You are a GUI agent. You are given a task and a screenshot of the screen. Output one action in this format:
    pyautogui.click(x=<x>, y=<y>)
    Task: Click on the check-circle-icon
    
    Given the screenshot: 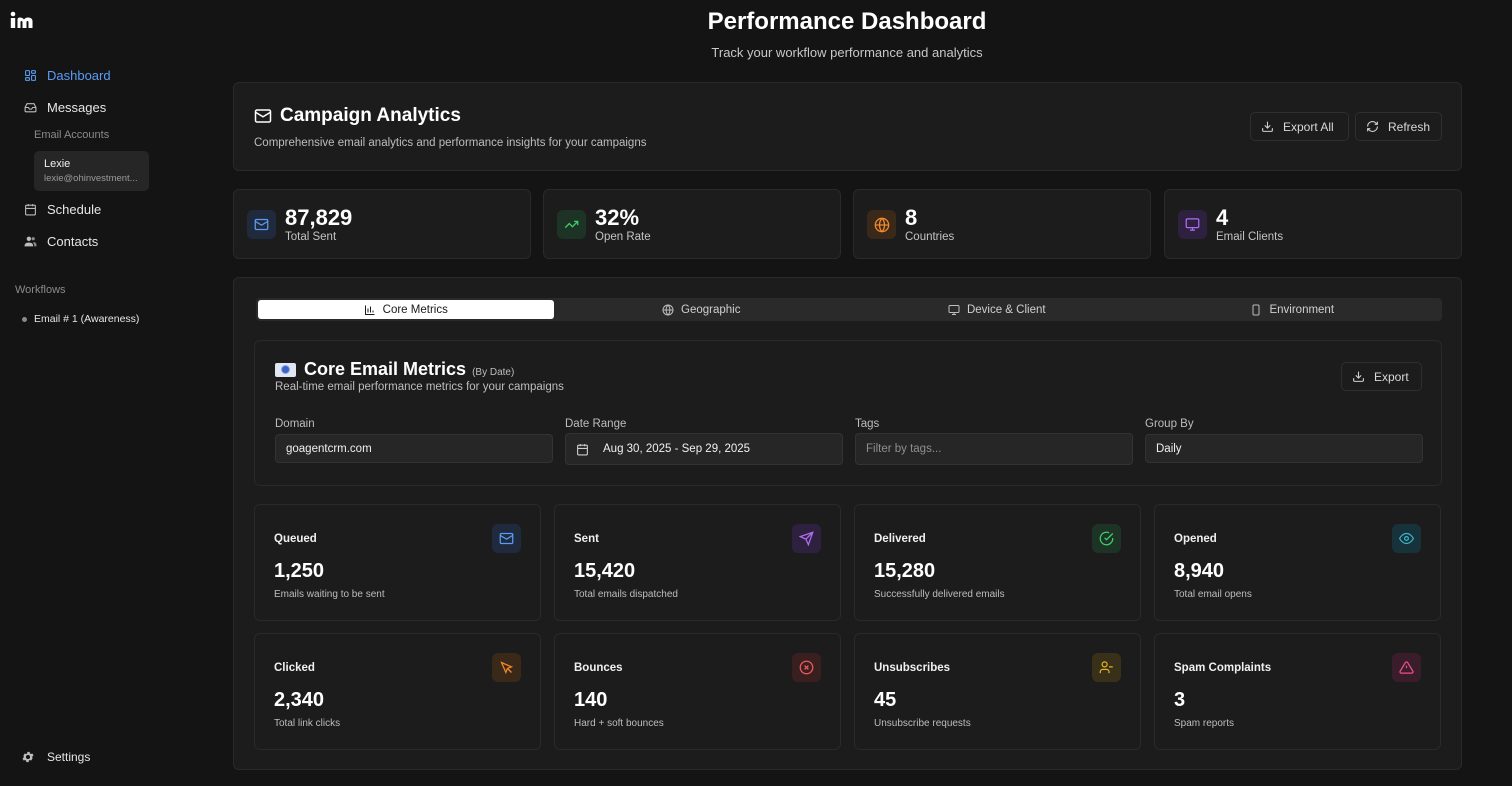 What is the action you would take?
    pyautogui.click(x=1106, y=538)
    